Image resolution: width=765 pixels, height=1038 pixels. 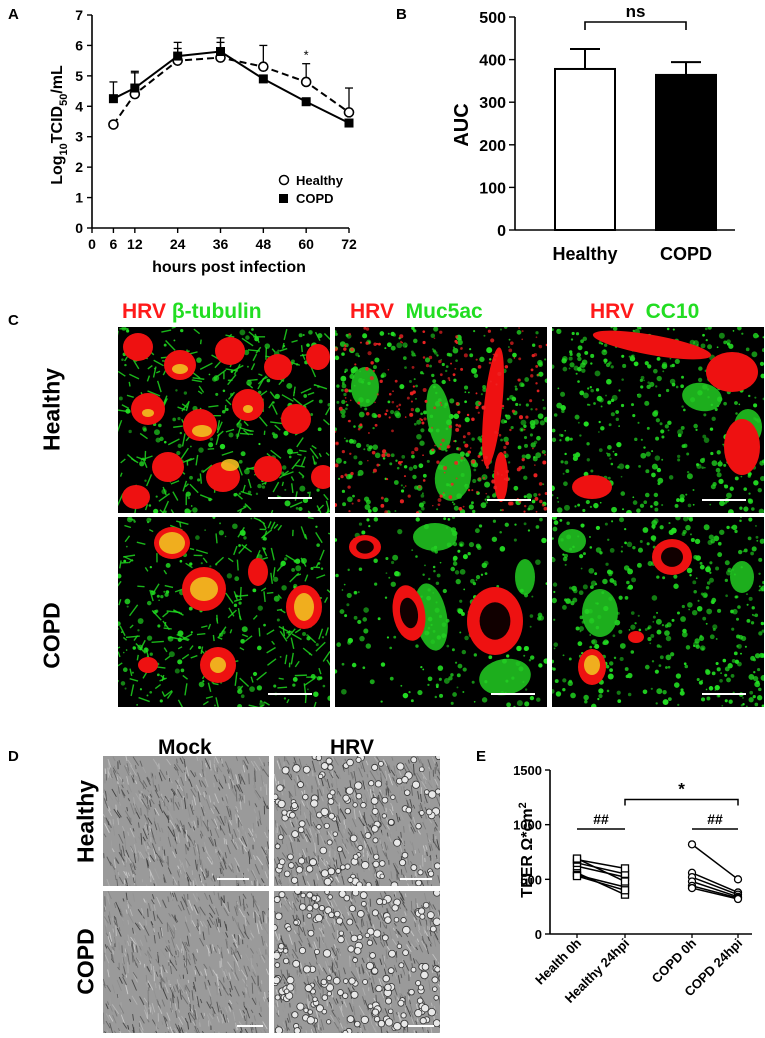 What do you see at coordinates (284, 180) in the screenshot?
I see `legend-healthy-marker` at bounding box center [284, 180].